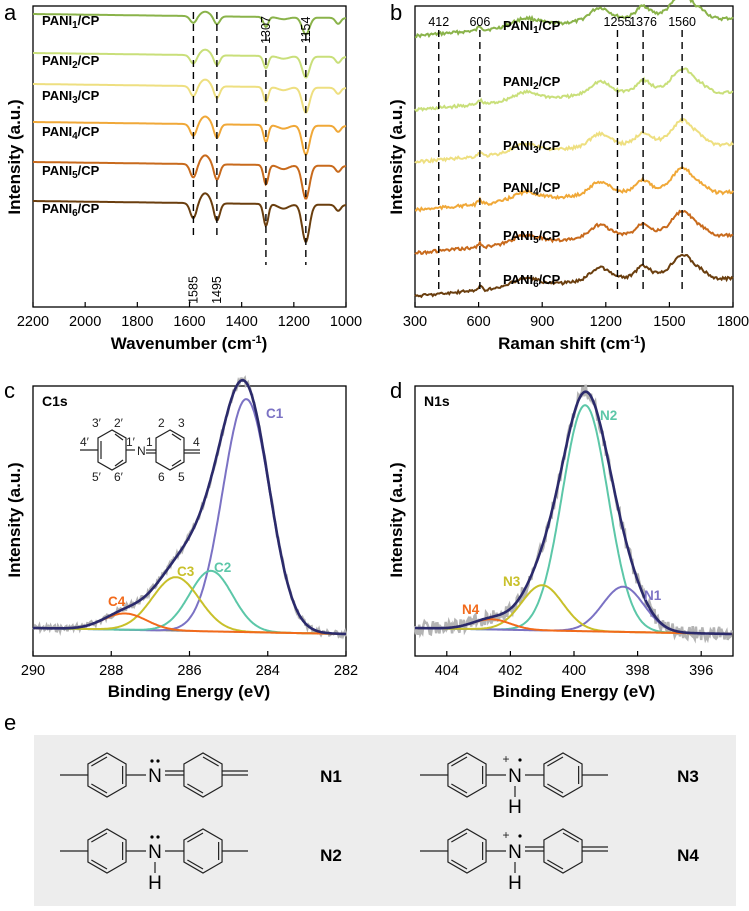 Image resolution: width=749 pixels, height=911 pixels. I want to click on series-label-sub: 6, so click(536, 284).